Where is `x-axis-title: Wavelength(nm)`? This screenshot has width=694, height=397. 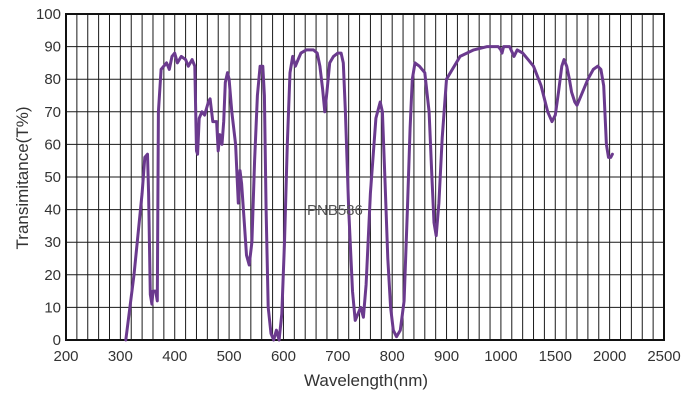 x-axis-title: Wavelength(nm) is located at coordinates (366, 380).